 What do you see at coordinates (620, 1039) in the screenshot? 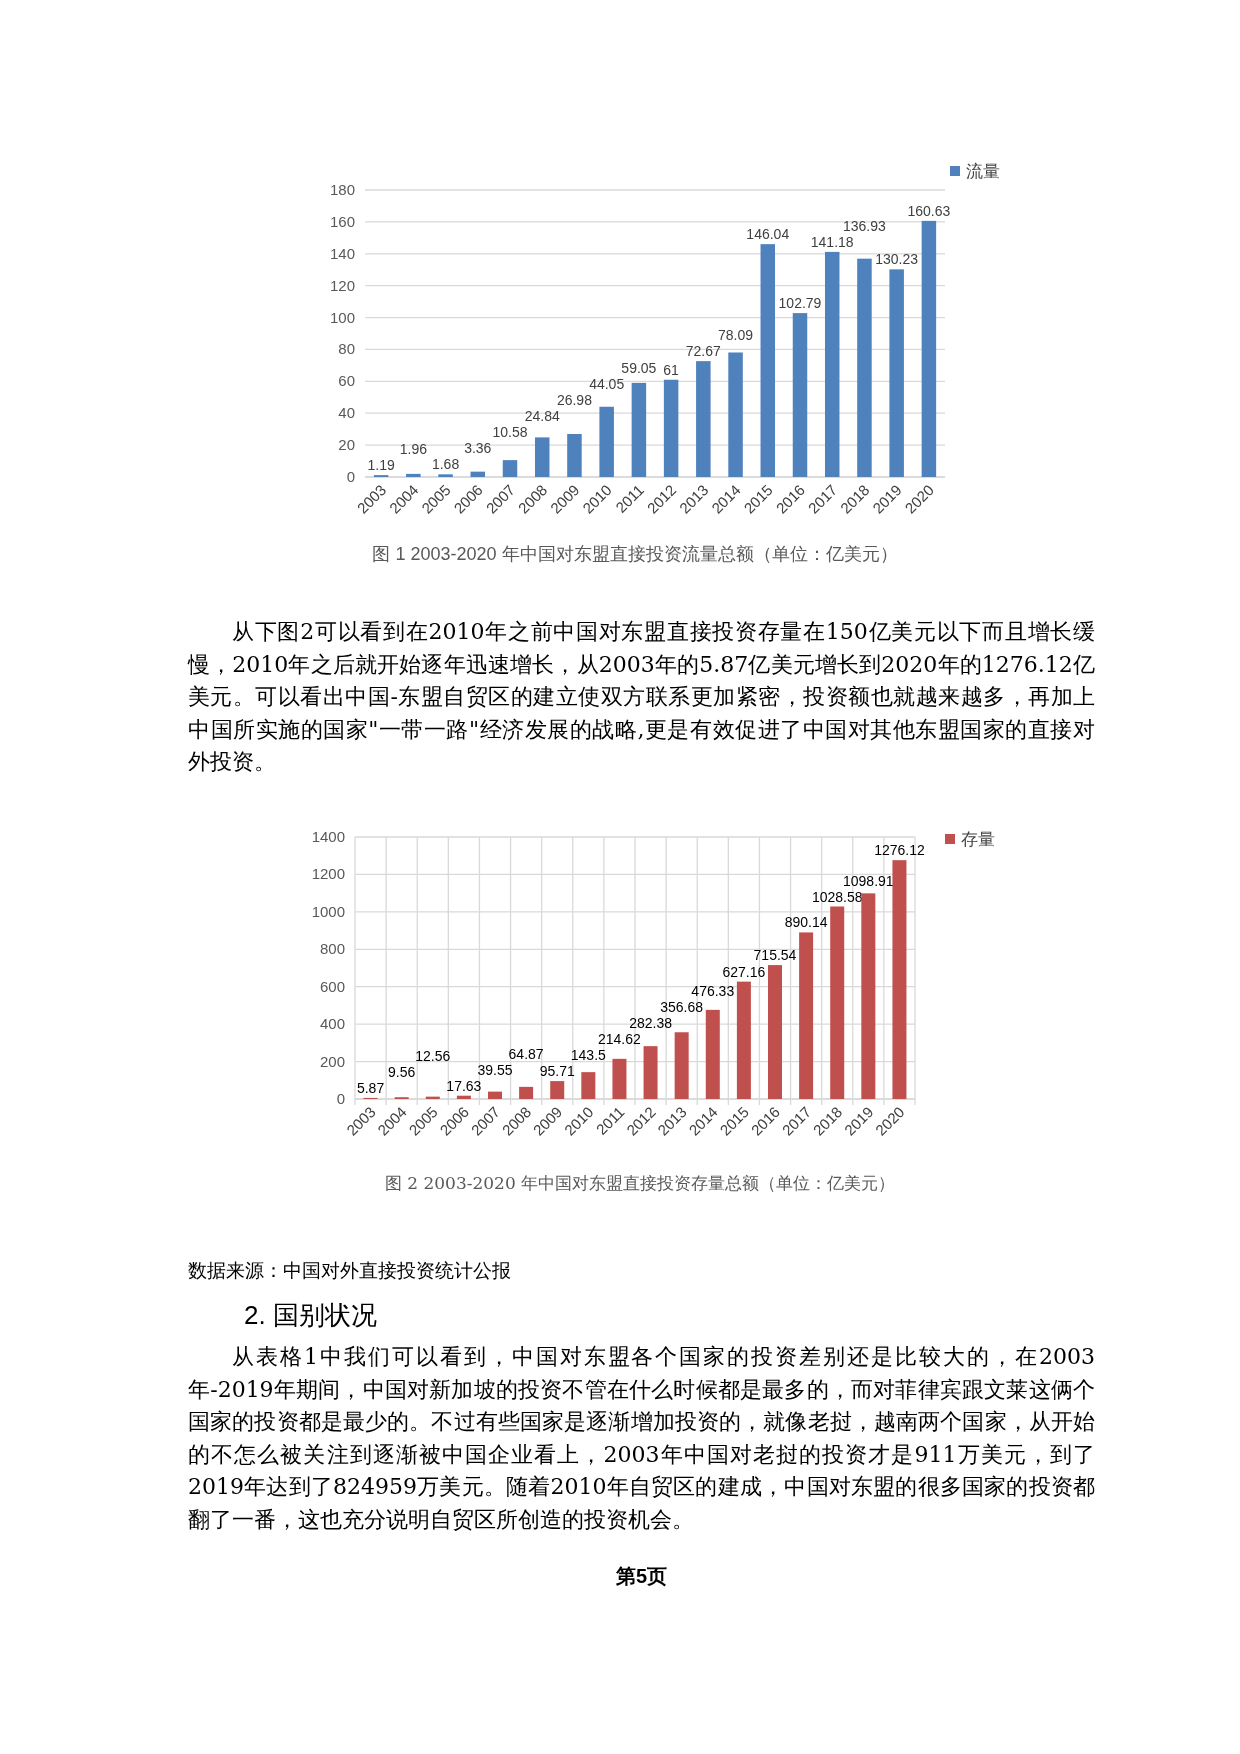
I see `data-label: 214.62` at bounding box center [620, 1039].